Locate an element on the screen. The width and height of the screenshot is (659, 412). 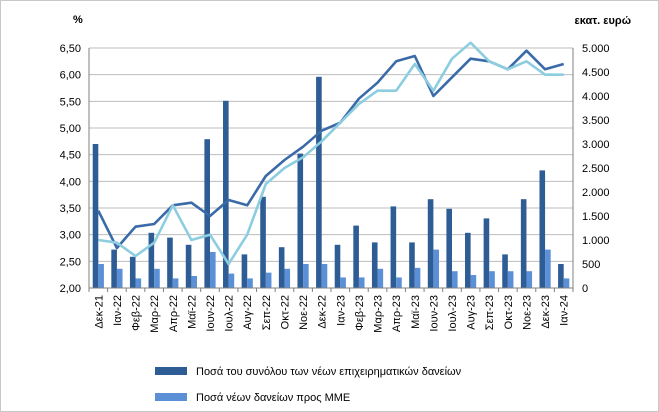
left-axis-unit: % is located at coordinates (78, 20).